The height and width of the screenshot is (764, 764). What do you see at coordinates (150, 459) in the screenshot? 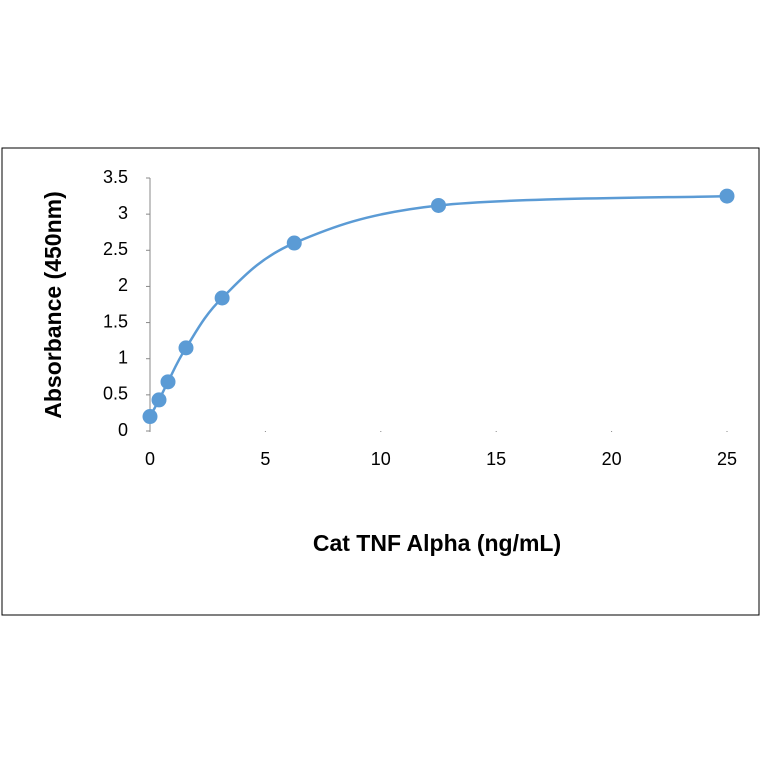
I see `x-tick-label: 0` at bounding box center [150, 459].